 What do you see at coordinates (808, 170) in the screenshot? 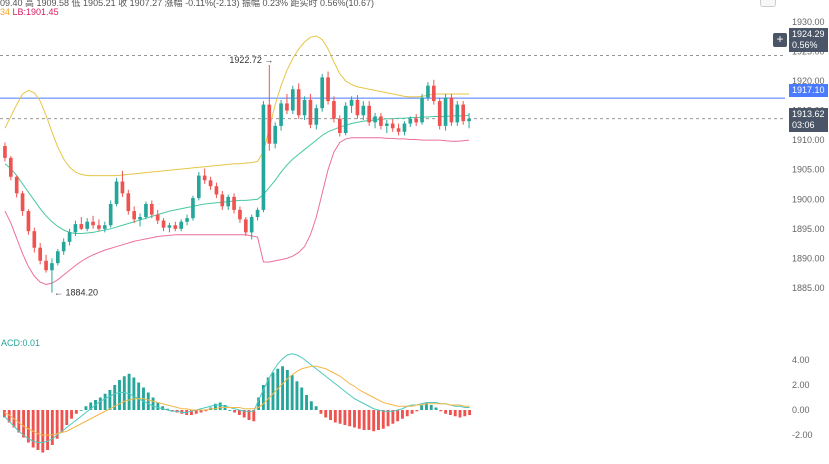
I see `price-axis-tick: 1905.00` at bounding box center [808, 170].